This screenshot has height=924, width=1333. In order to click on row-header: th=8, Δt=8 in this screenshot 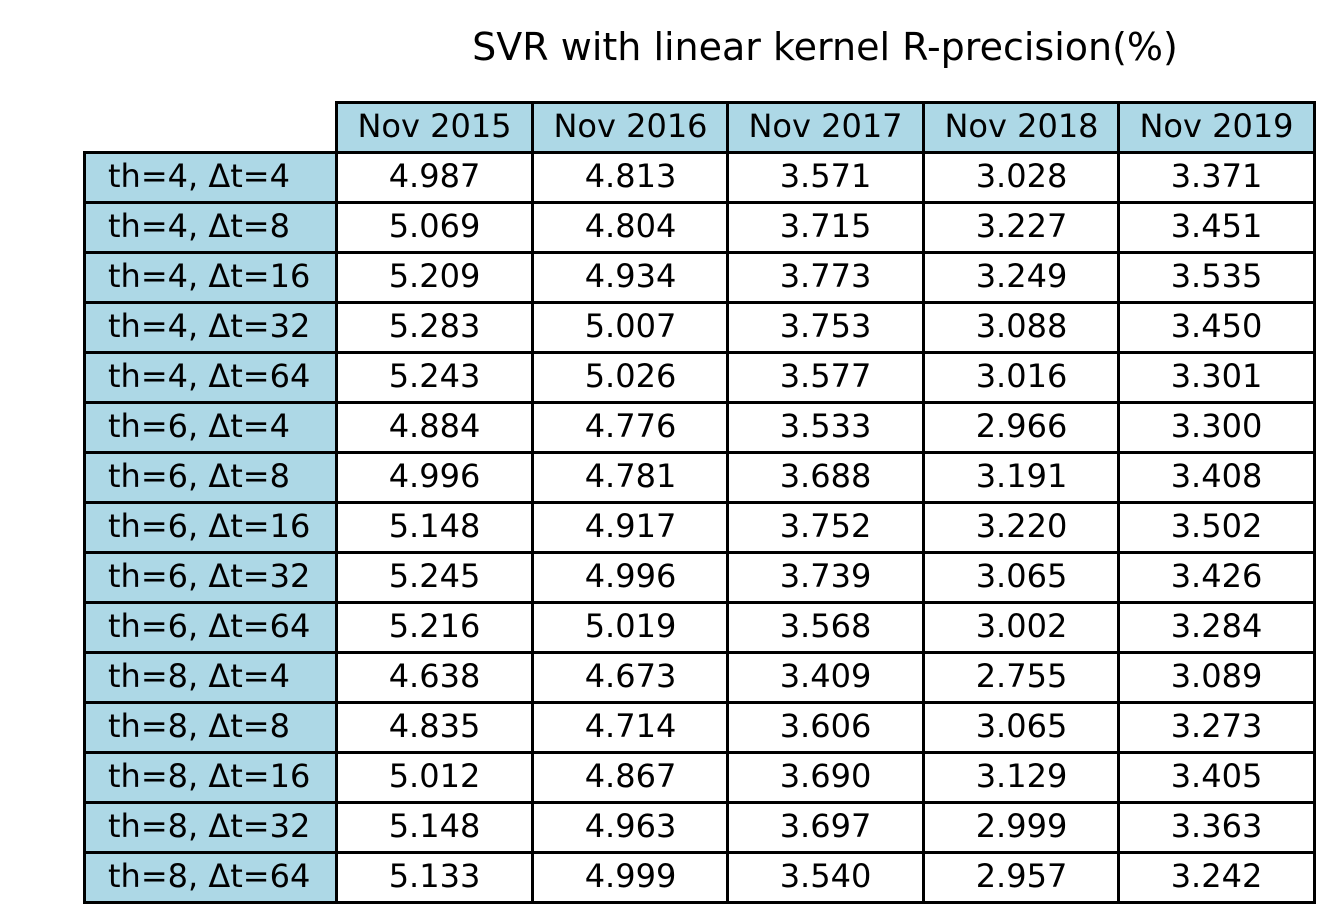, I will do `click(212, 727)`.